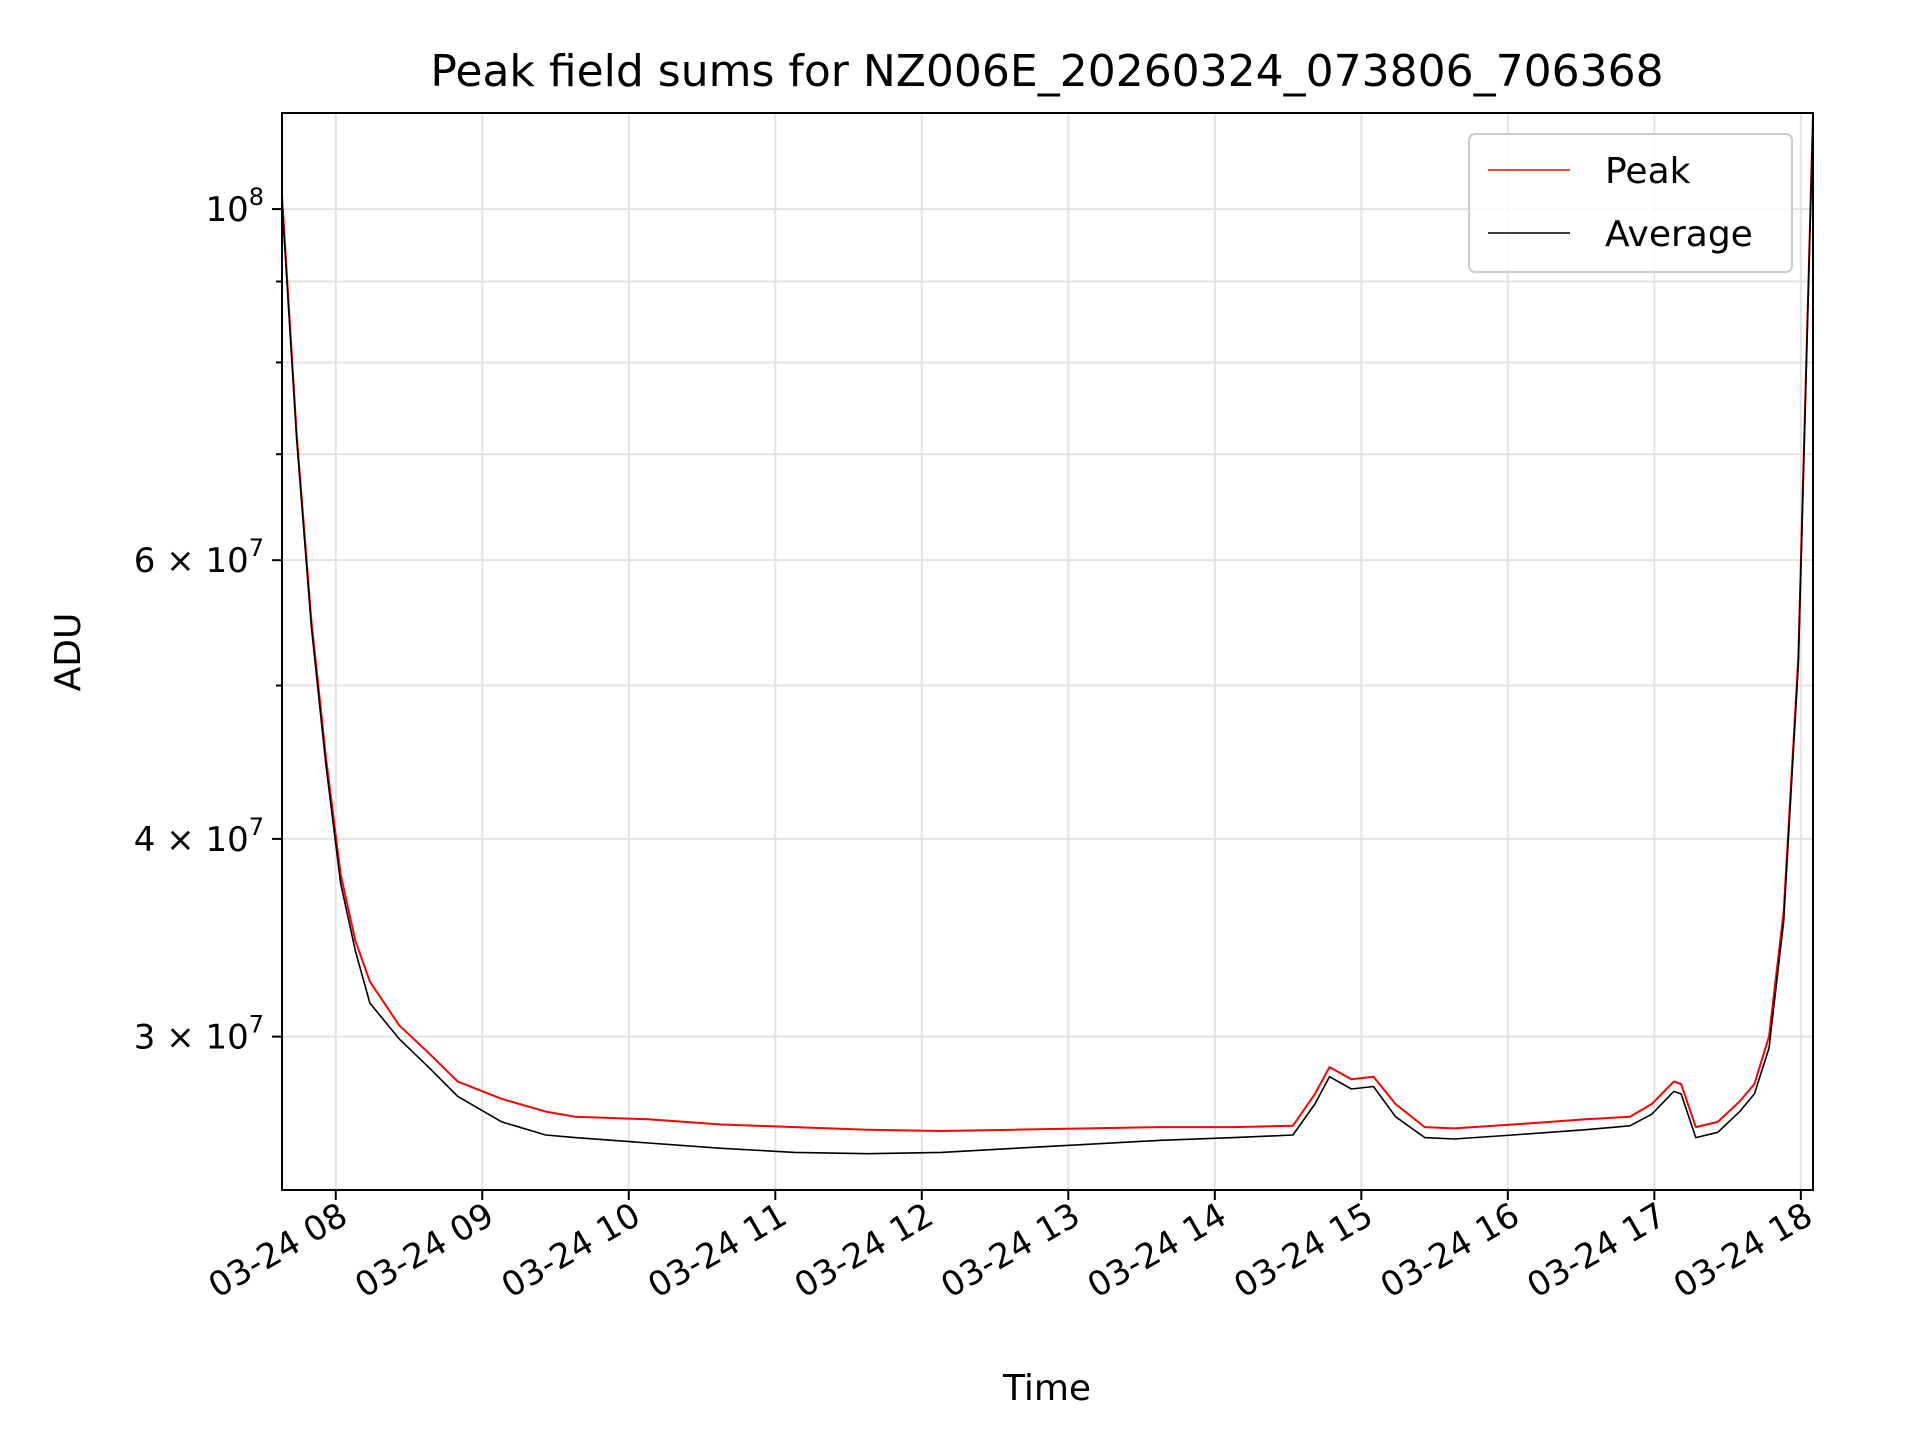  I want to click on y-tick-label: 3 × 107, so click(199, 1034).